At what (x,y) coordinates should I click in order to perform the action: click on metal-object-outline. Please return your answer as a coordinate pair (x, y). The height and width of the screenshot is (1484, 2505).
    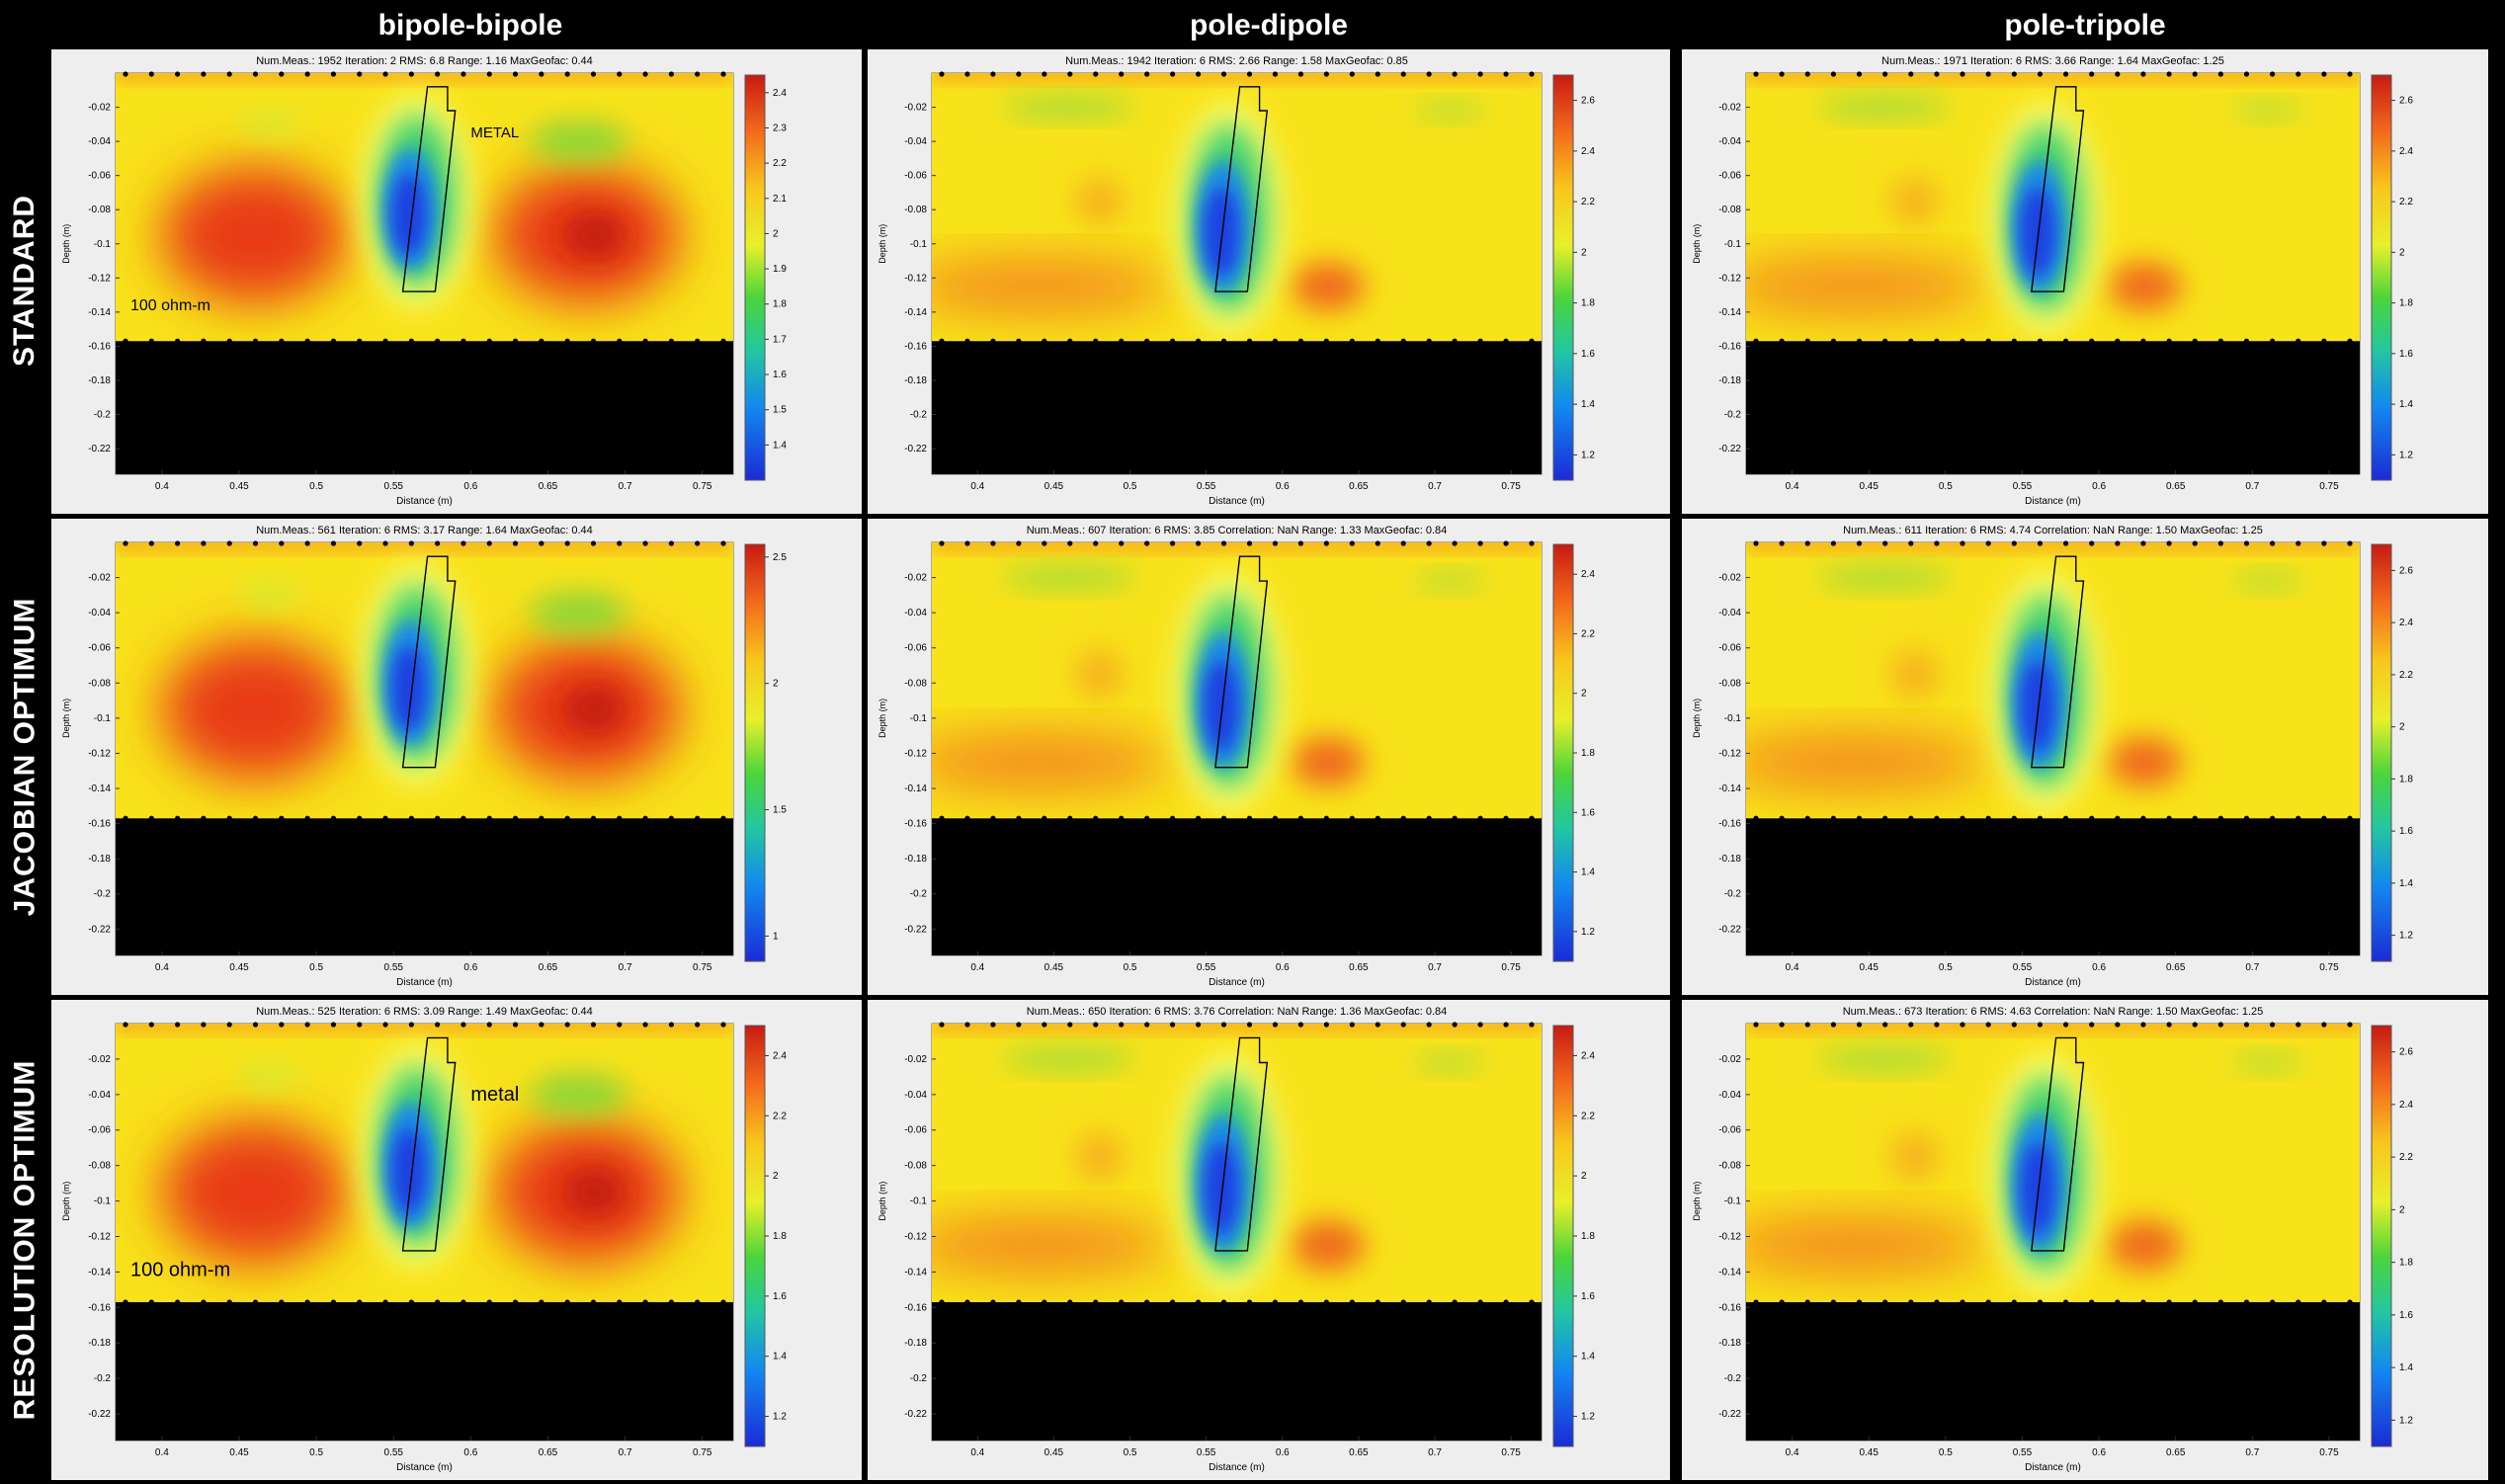
    Looking at the image, I should click on (2058, 662).